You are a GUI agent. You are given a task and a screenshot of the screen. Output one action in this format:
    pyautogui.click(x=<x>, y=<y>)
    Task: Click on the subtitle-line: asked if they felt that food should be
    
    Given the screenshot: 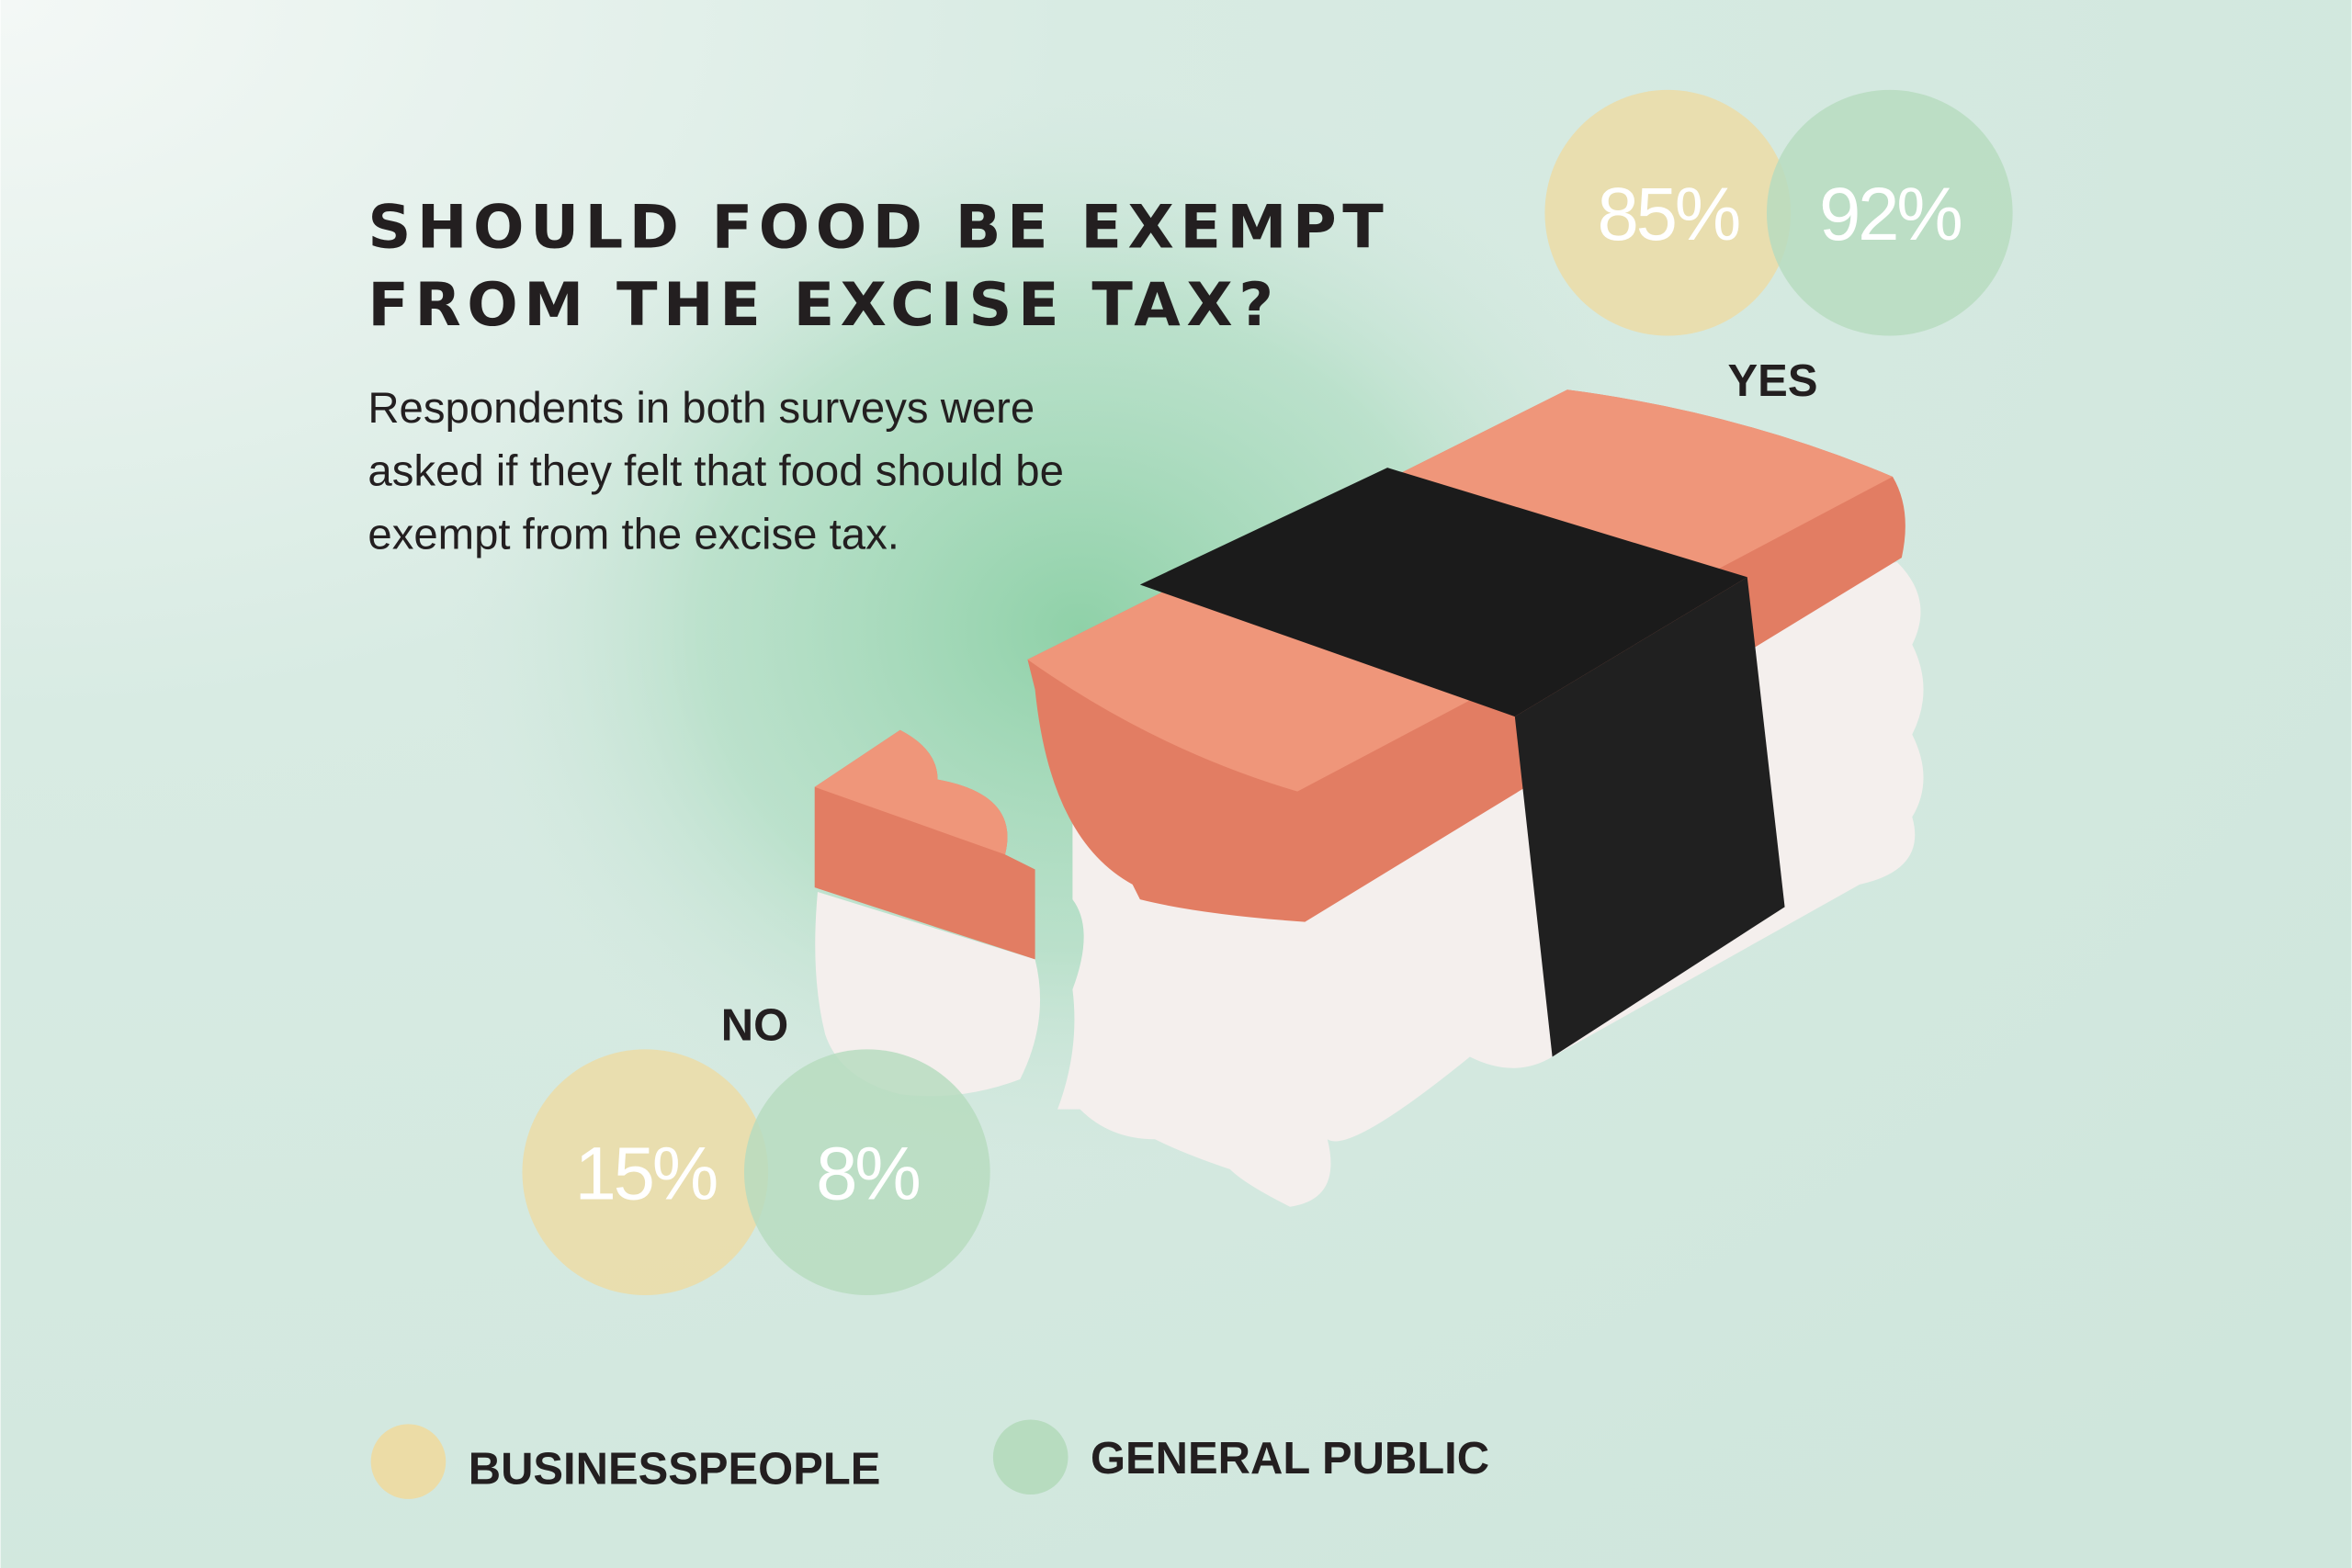 What is the action you would take?
    pyautogui.click(x=716, y=471)
    